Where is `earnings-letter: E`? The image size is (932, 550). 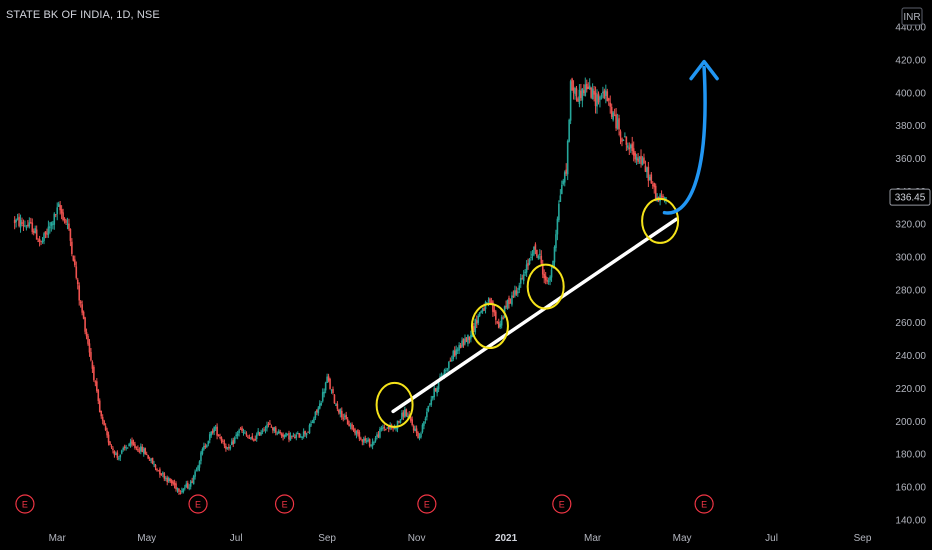
earnings-letter: E is located at coordinates (704, 505).